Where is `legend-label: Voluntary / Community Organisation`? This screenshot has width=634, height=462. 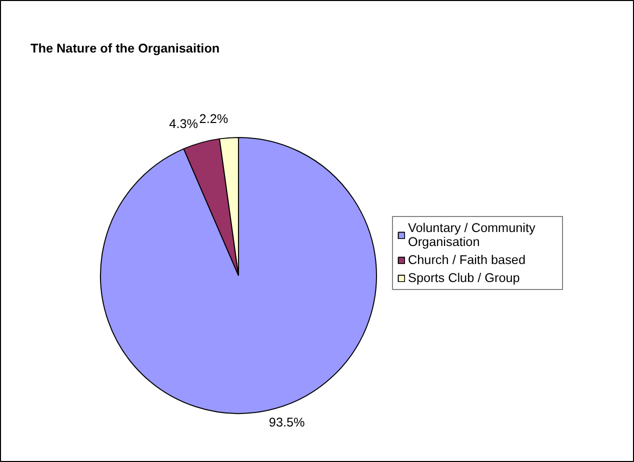 legend-label: Voluntary / Community Organisation is located at coordinates (472, 235).